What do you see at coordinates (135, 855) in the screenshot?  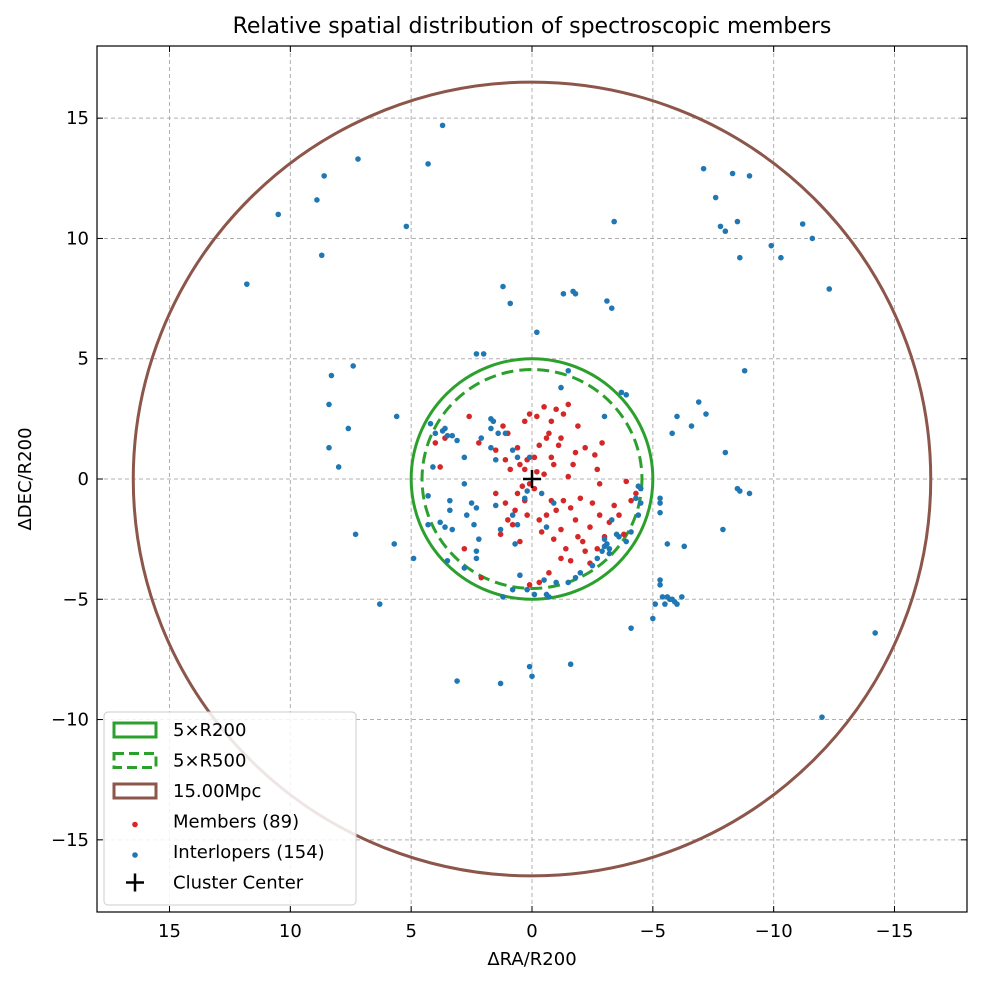 I see `legend-interlopers-154-marker` at bounding box center [135, 855].